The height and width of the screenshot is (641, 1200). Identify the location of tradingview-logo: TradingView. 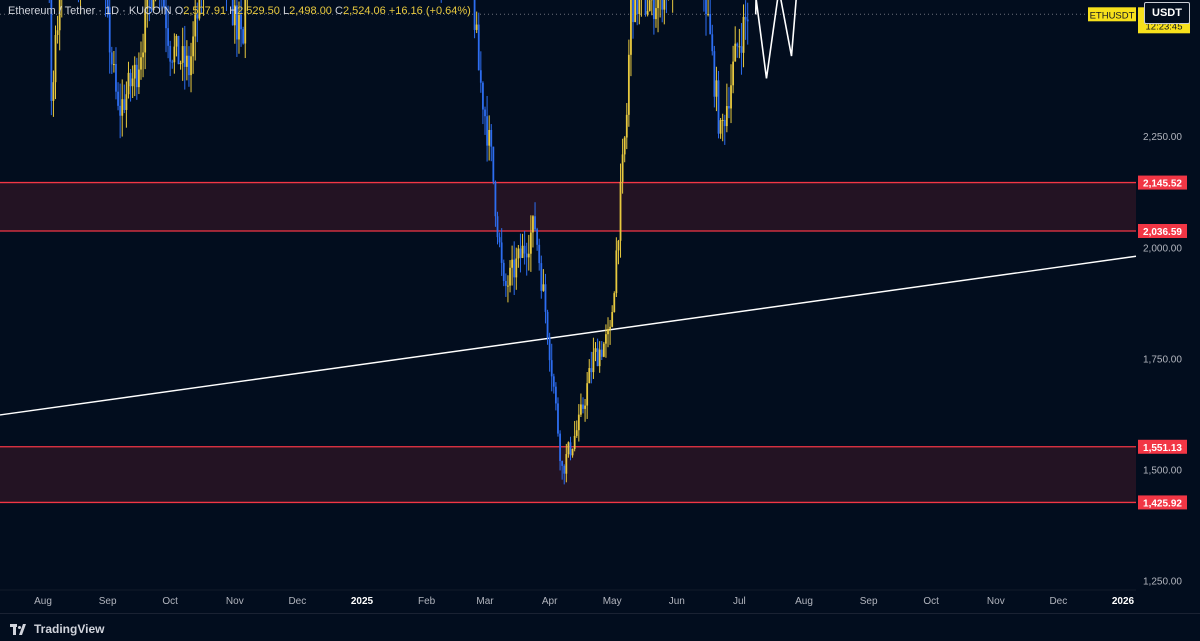
(57, 629).